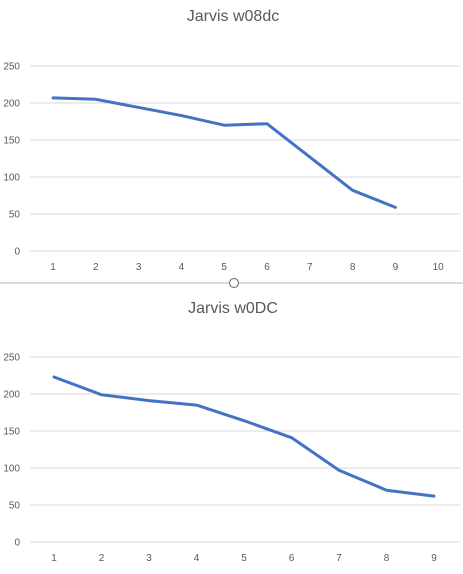  Describe the element at coordinates (387, 558) in the screenshot. I see `c2-x-tick-label: 8` at that location.